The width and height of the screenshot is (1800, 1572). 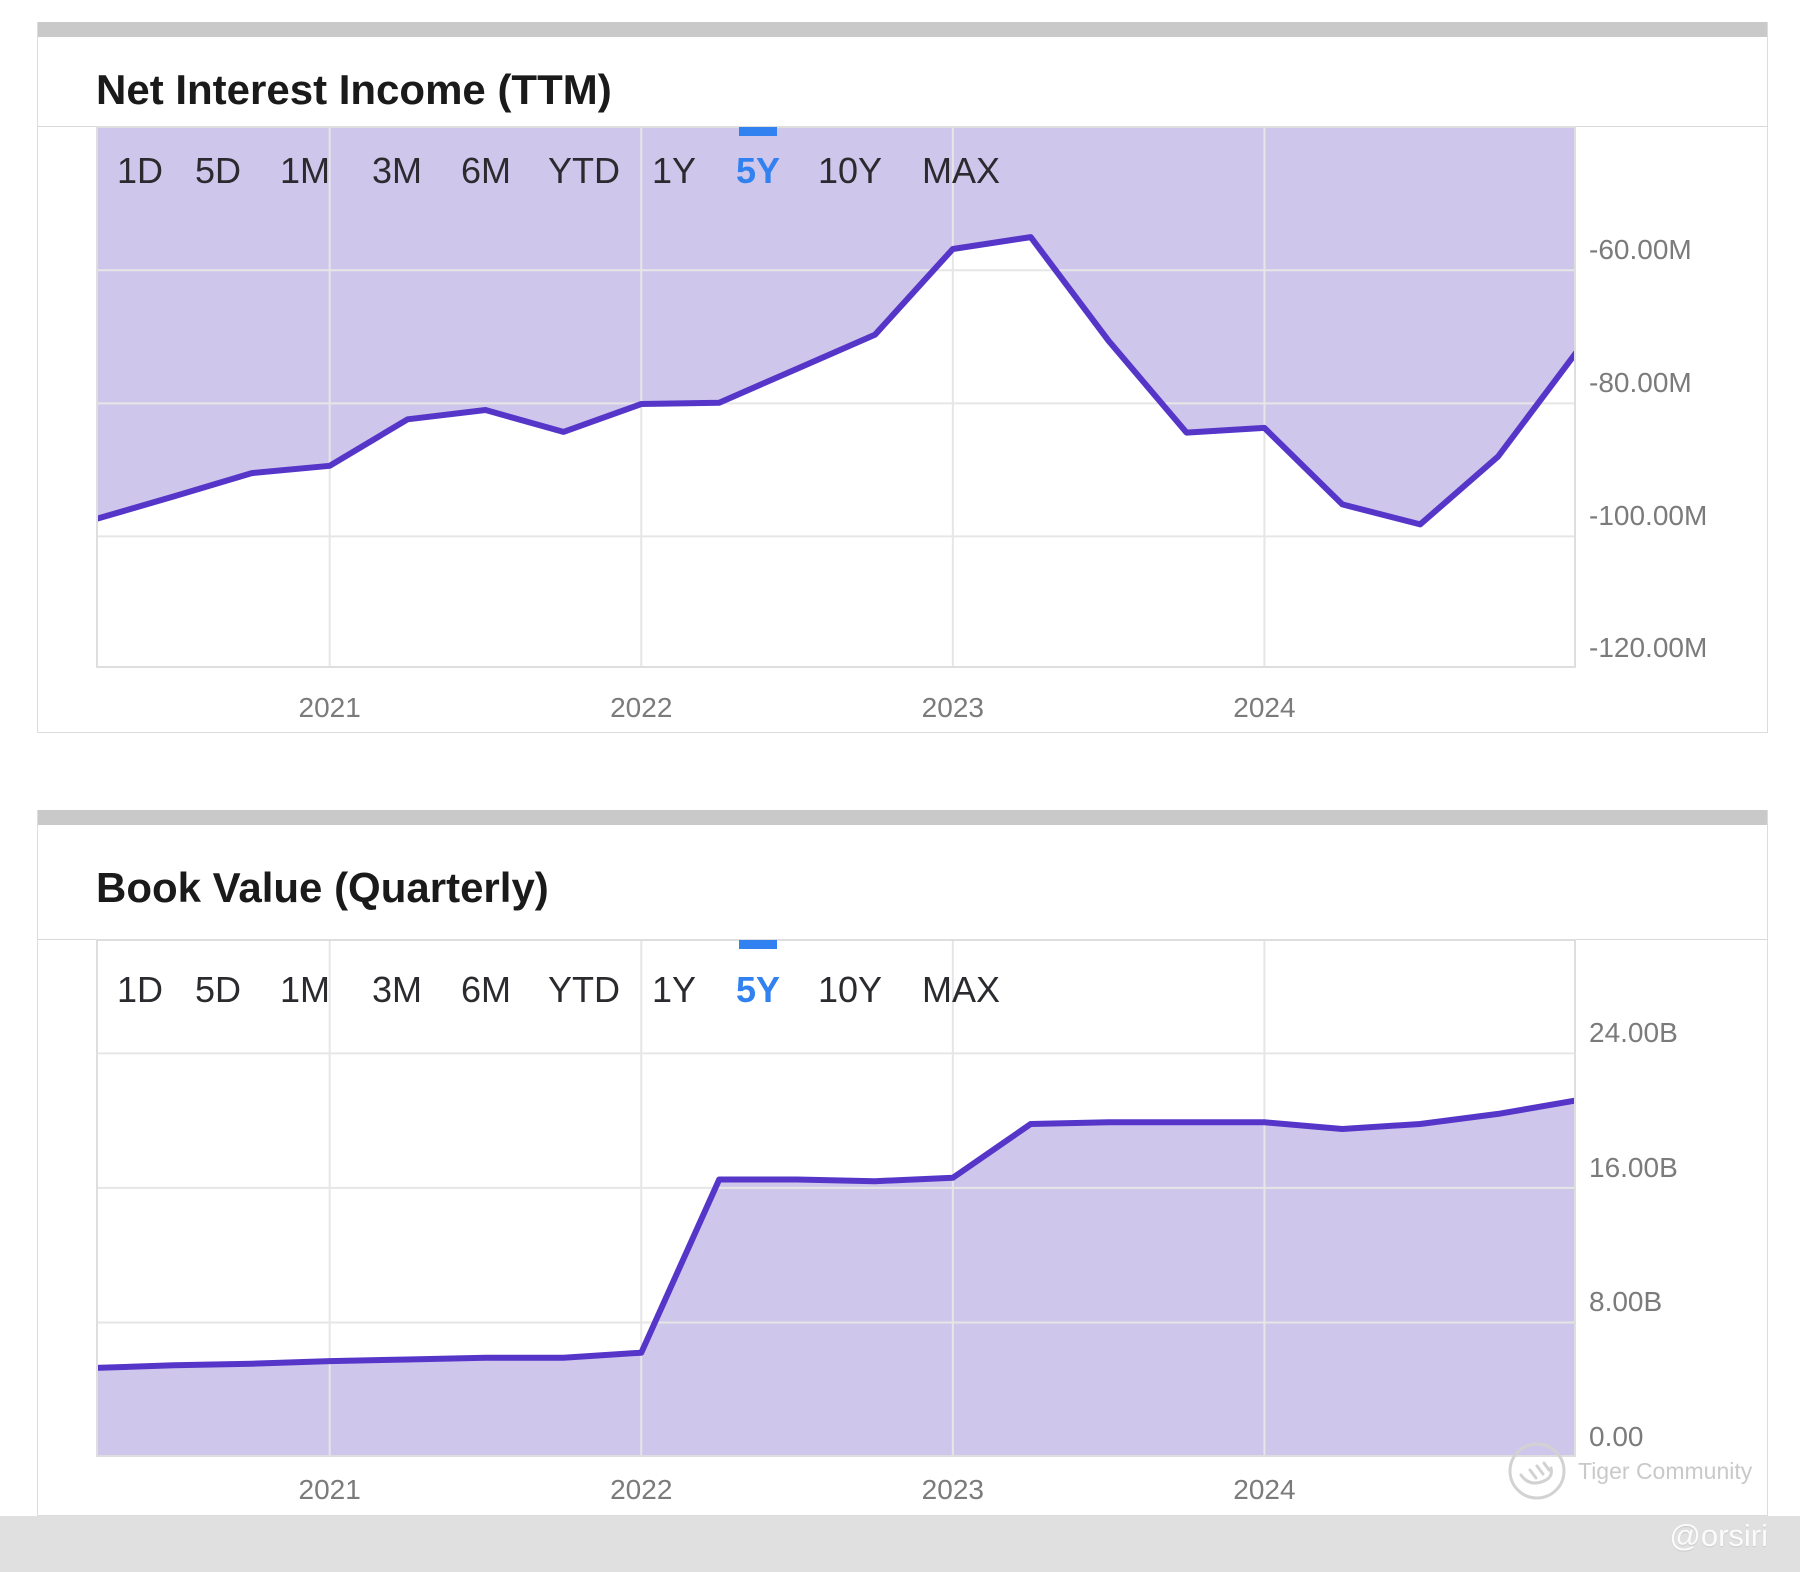 What do you see at coordinates (1633, 1167) in the screenshot?
I see `y-axis-label: 16.00B` at bounding box center [1633, 1167].